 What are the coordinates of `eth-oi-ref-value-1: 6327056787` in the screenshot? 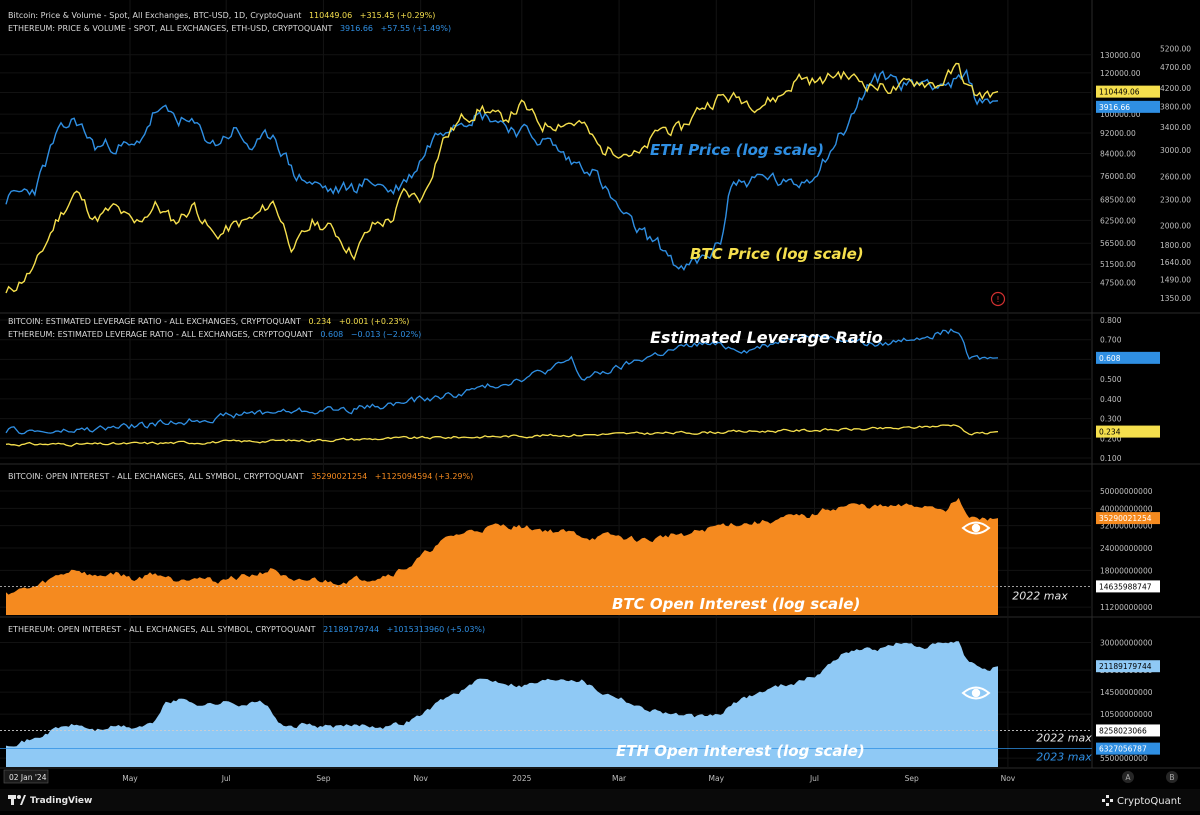 It's located at (1123, 749).